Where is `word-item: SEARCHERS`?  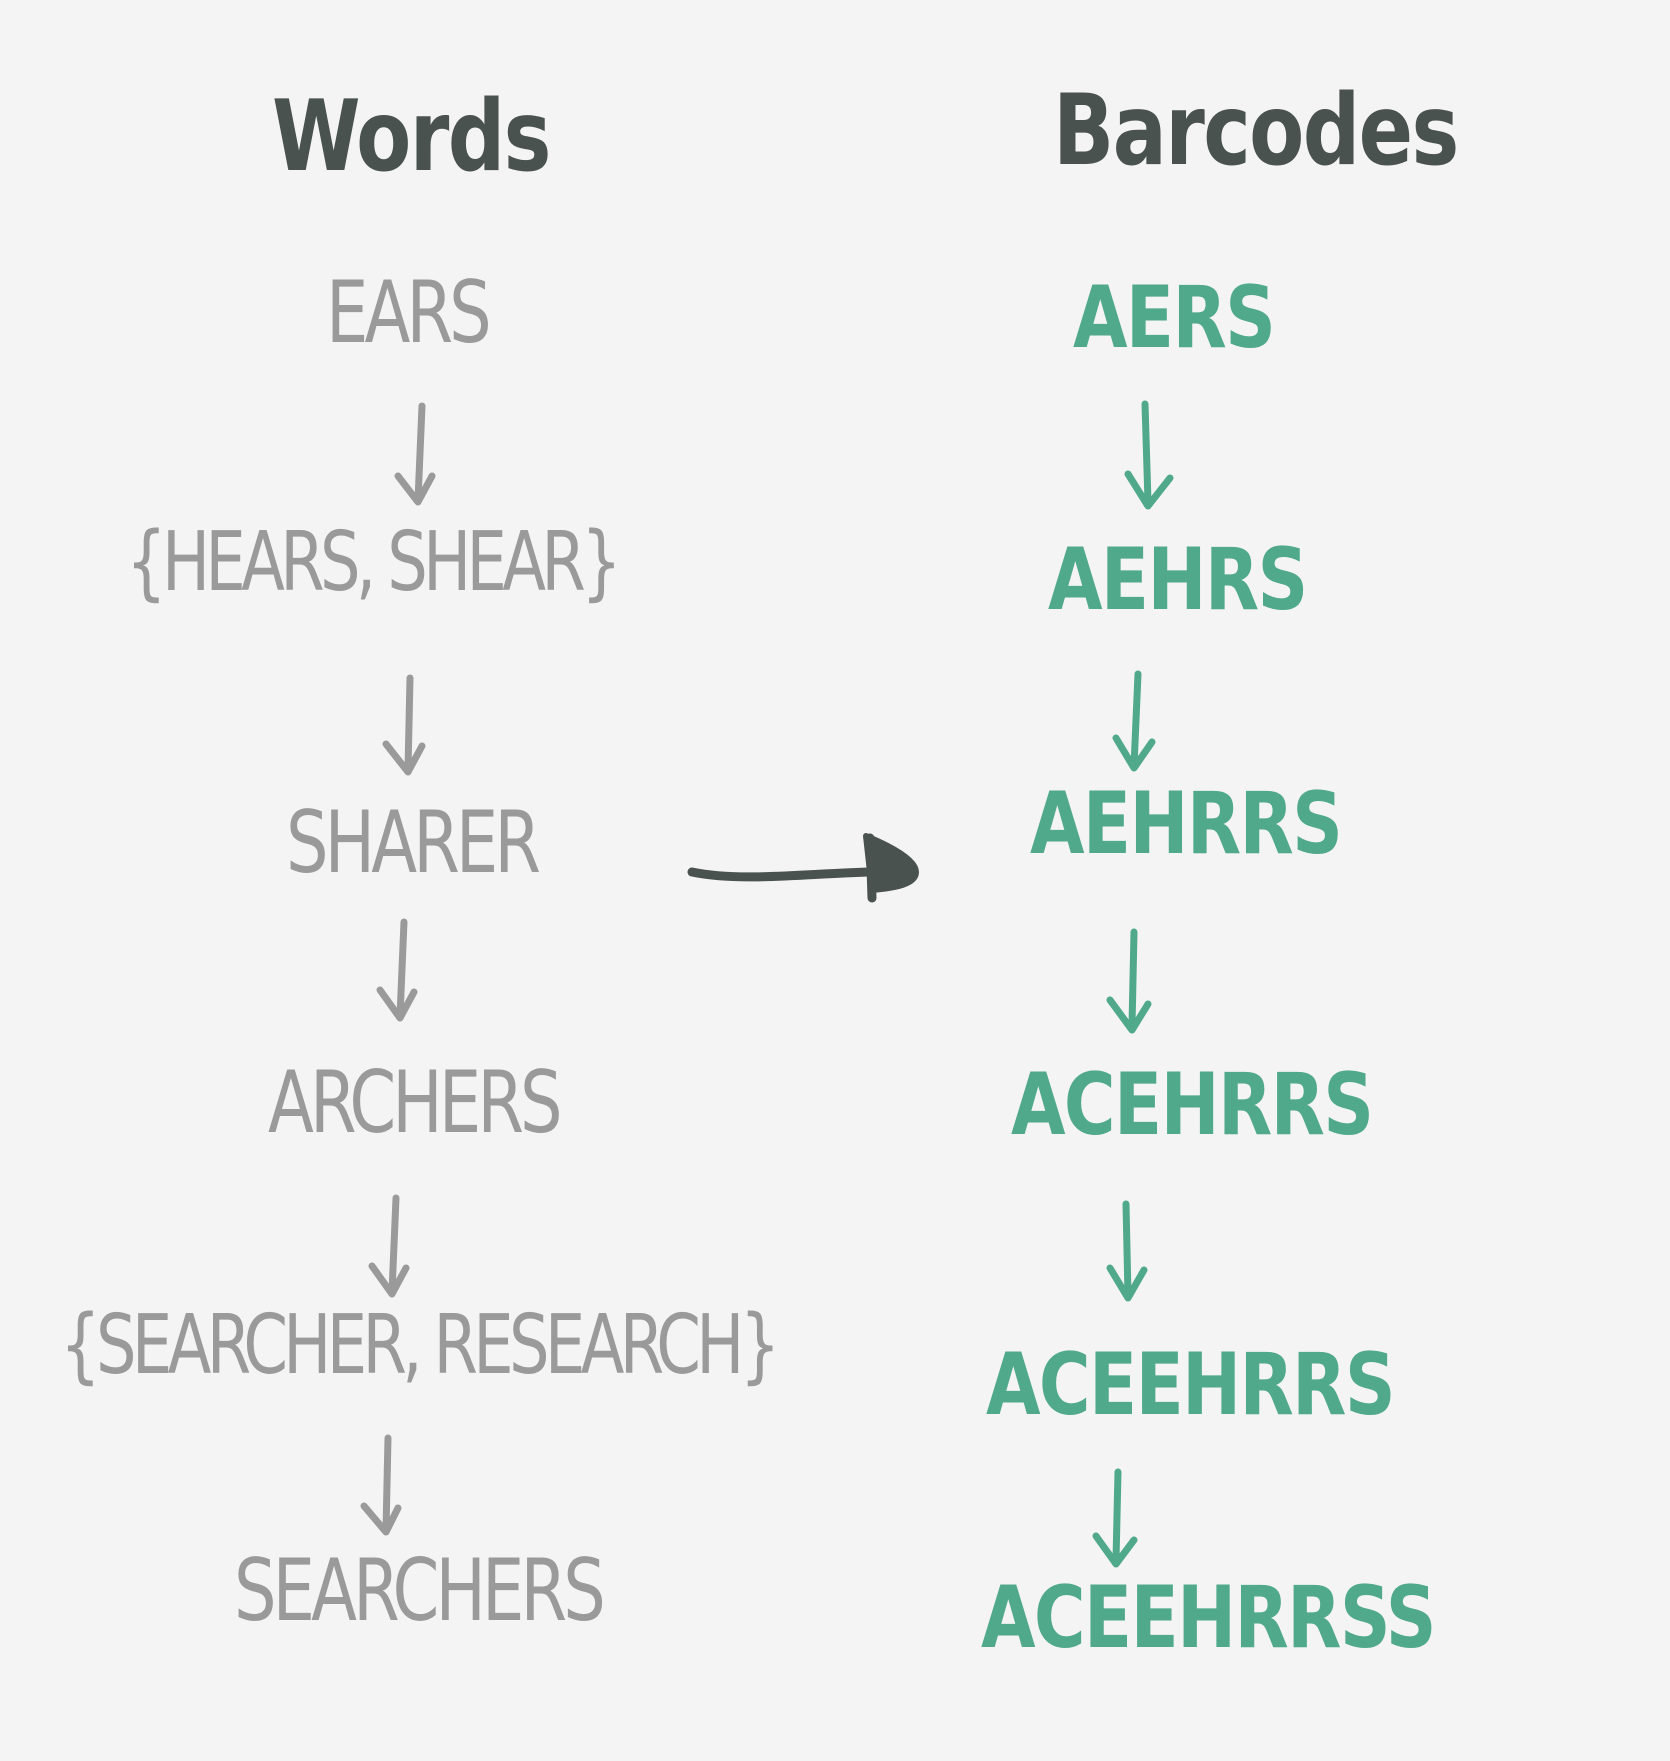
word-item: SEARCHERS is located at coordinates (420, 1591).